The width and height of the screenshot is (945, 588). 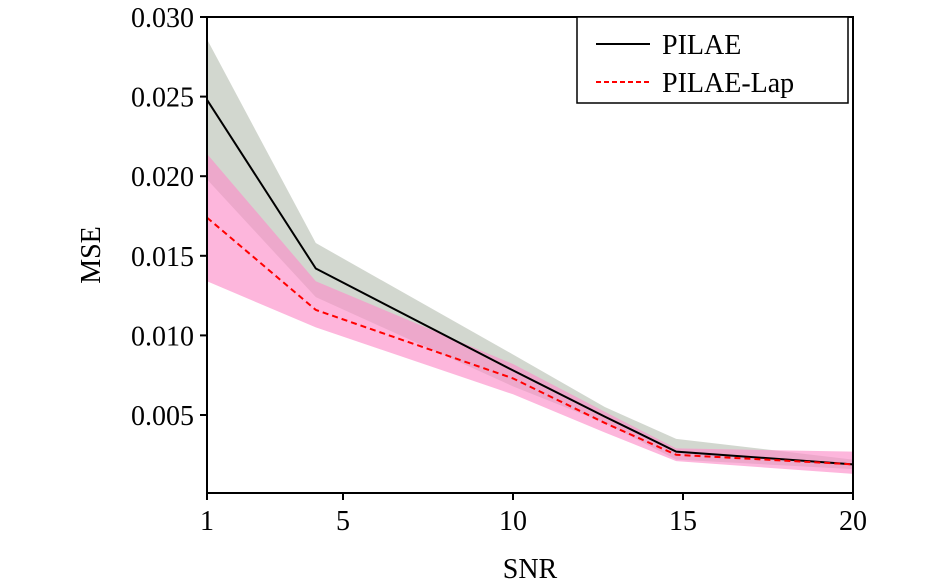 What do you see at coordinates (853, 521) in the screenshot?
I see `x-tick-label: 20` at bounding box center [853, 521].